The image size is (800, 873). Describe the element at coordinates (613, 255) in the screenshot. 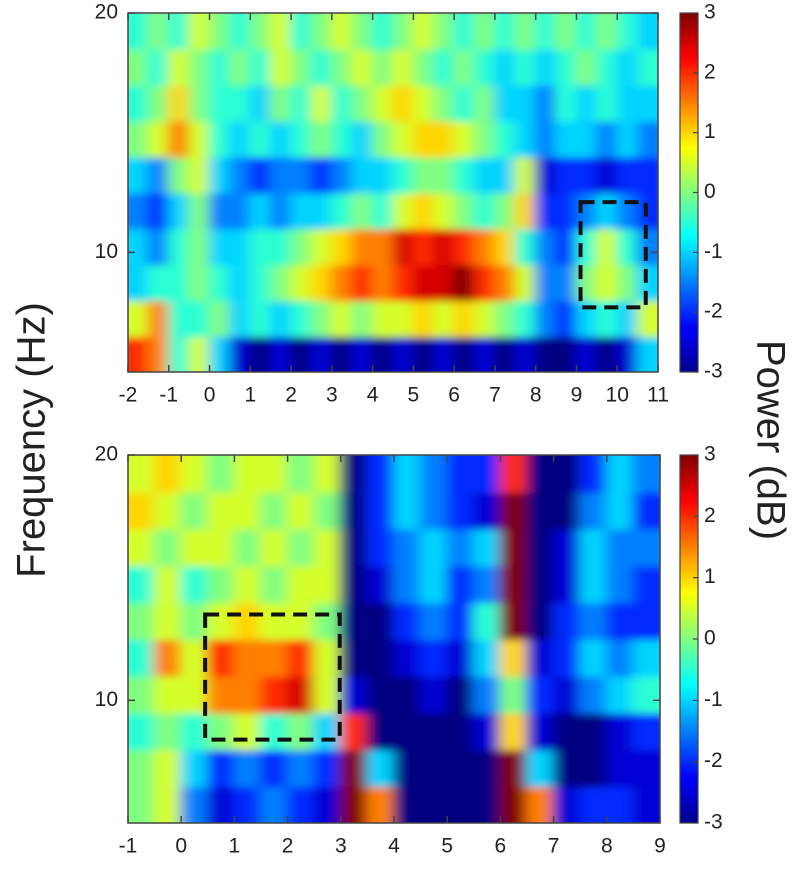

I see `highlight-box` at that location.